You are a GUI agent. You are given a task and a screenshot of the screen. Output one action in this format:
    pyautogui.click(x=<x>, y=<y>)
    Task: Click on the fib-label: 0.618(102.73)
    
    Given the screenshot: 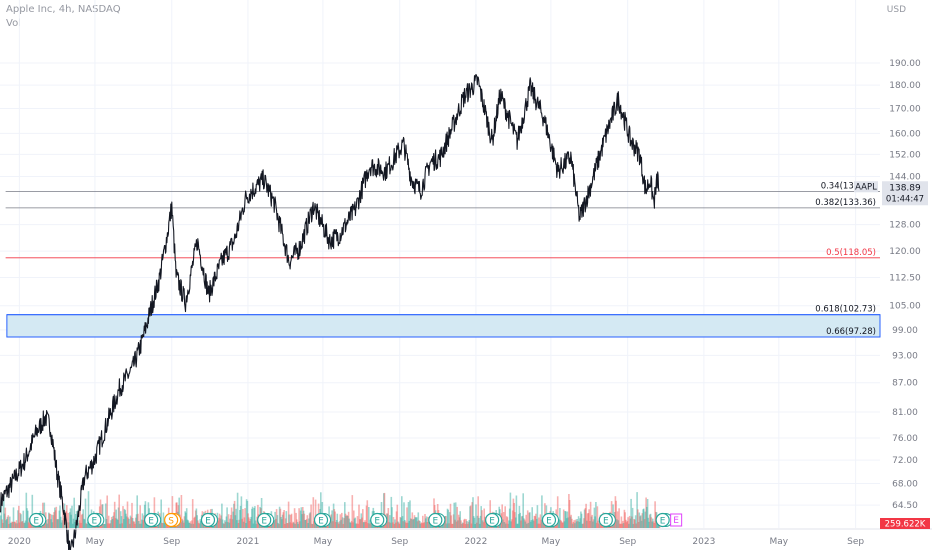 What is the action you would take?
    pyautogui.click(x=845, y=310)
    